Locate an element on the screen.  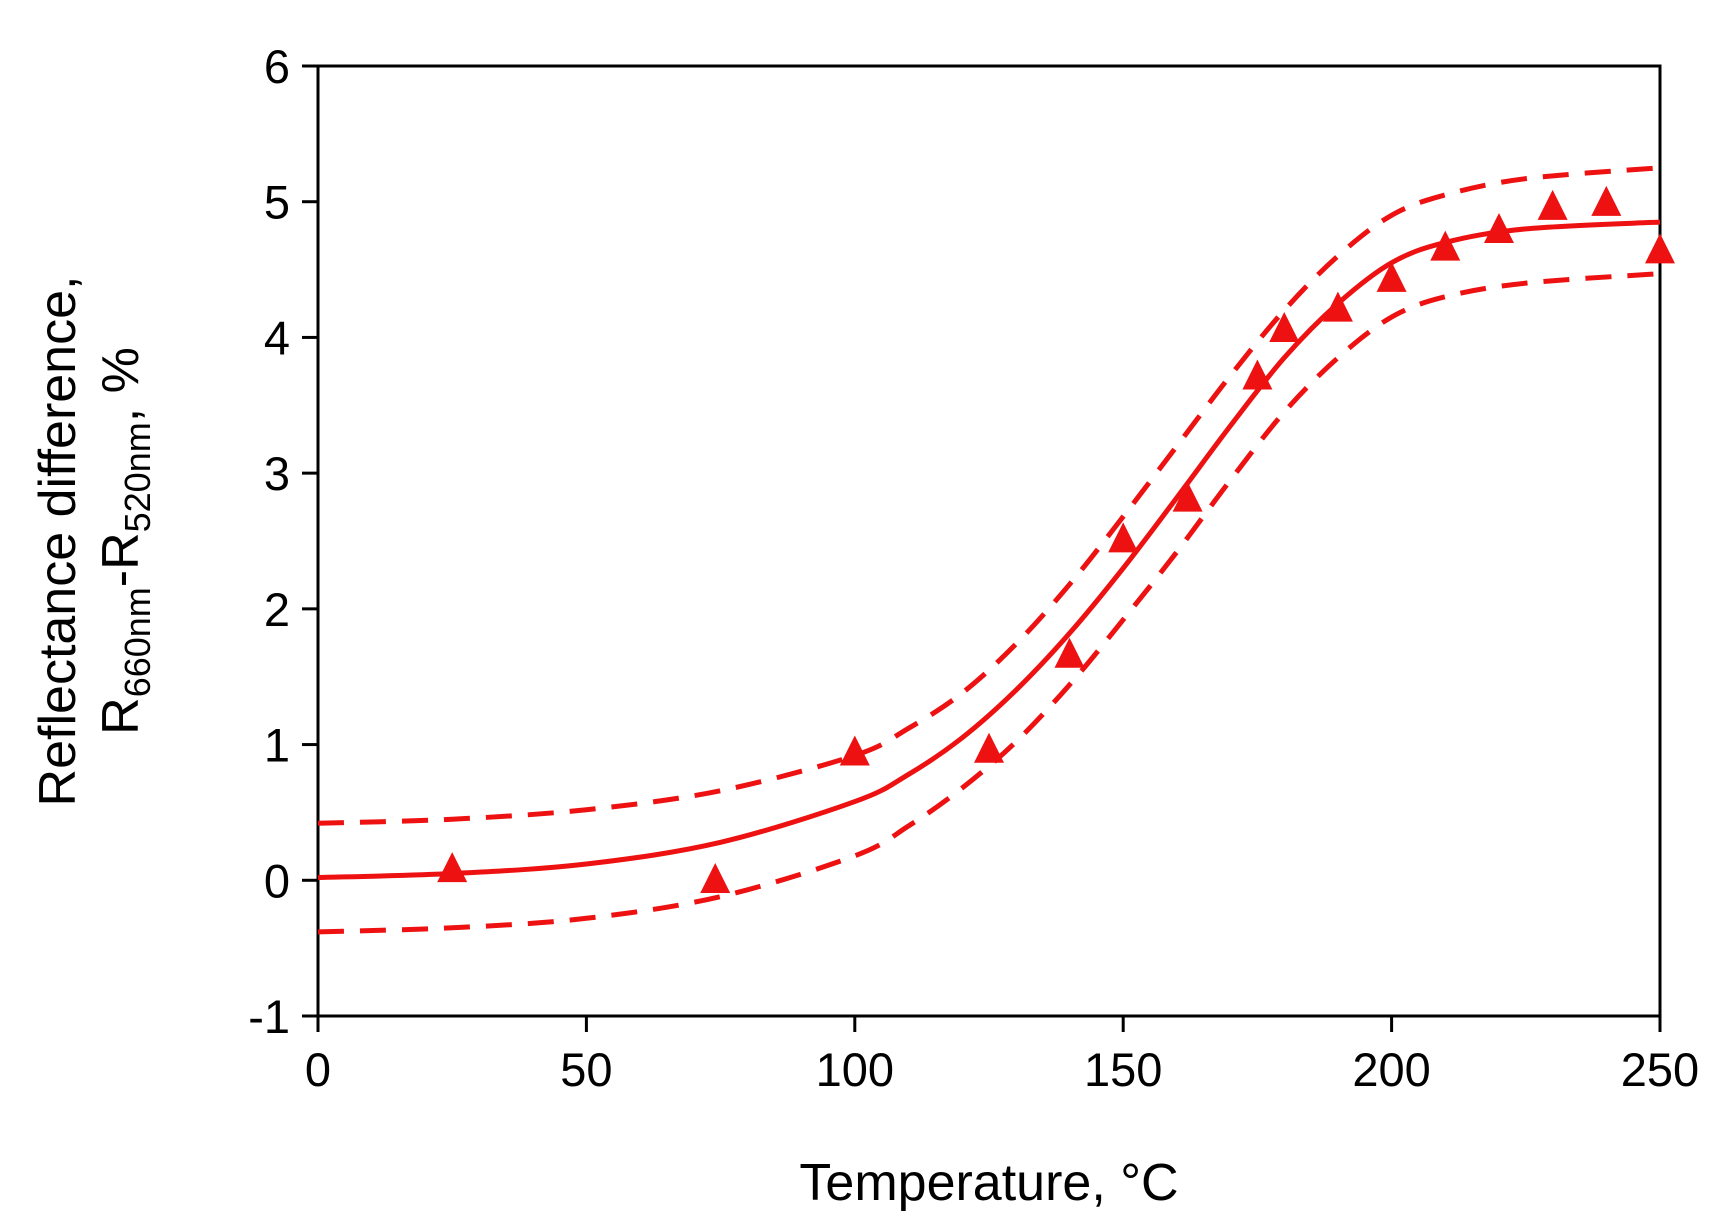
x-tick-label: 250 is located at coordinates (1660, 1069).